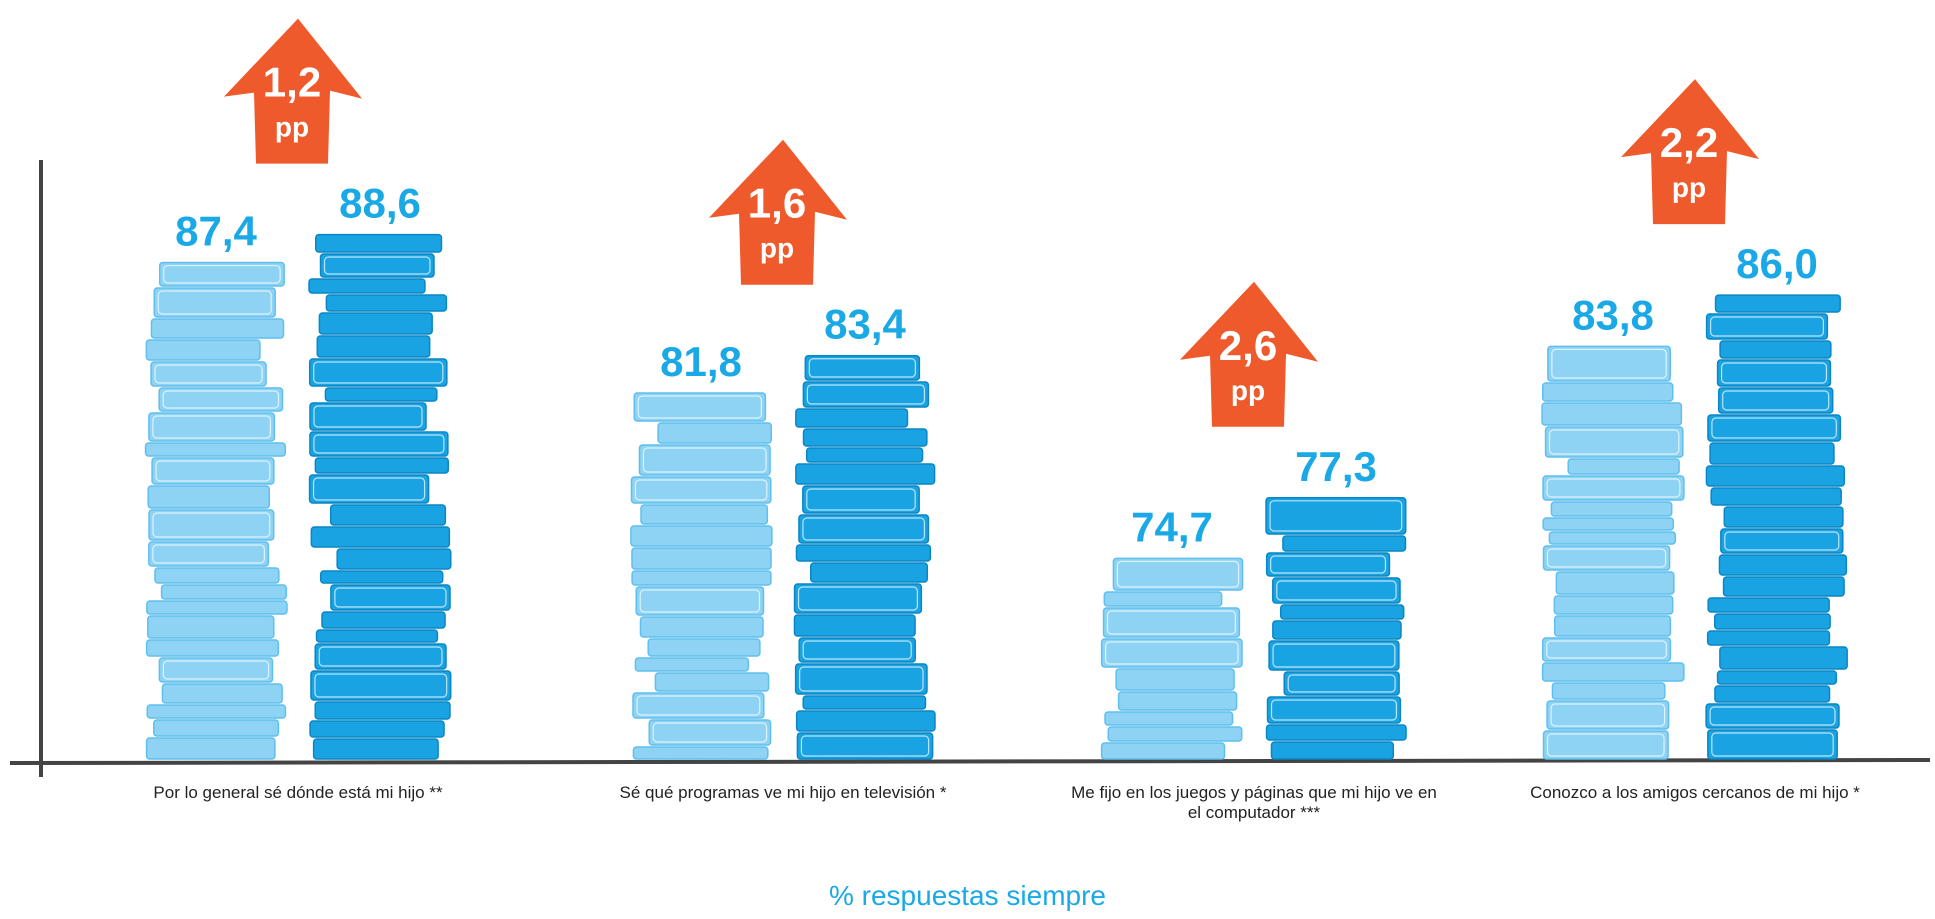 This screenshot has width=1935, height=919. What do you see at coordinates (1248, 345) in the screenshot?
I see `difference-label: 2,6` at bounding box center [1248, 345].